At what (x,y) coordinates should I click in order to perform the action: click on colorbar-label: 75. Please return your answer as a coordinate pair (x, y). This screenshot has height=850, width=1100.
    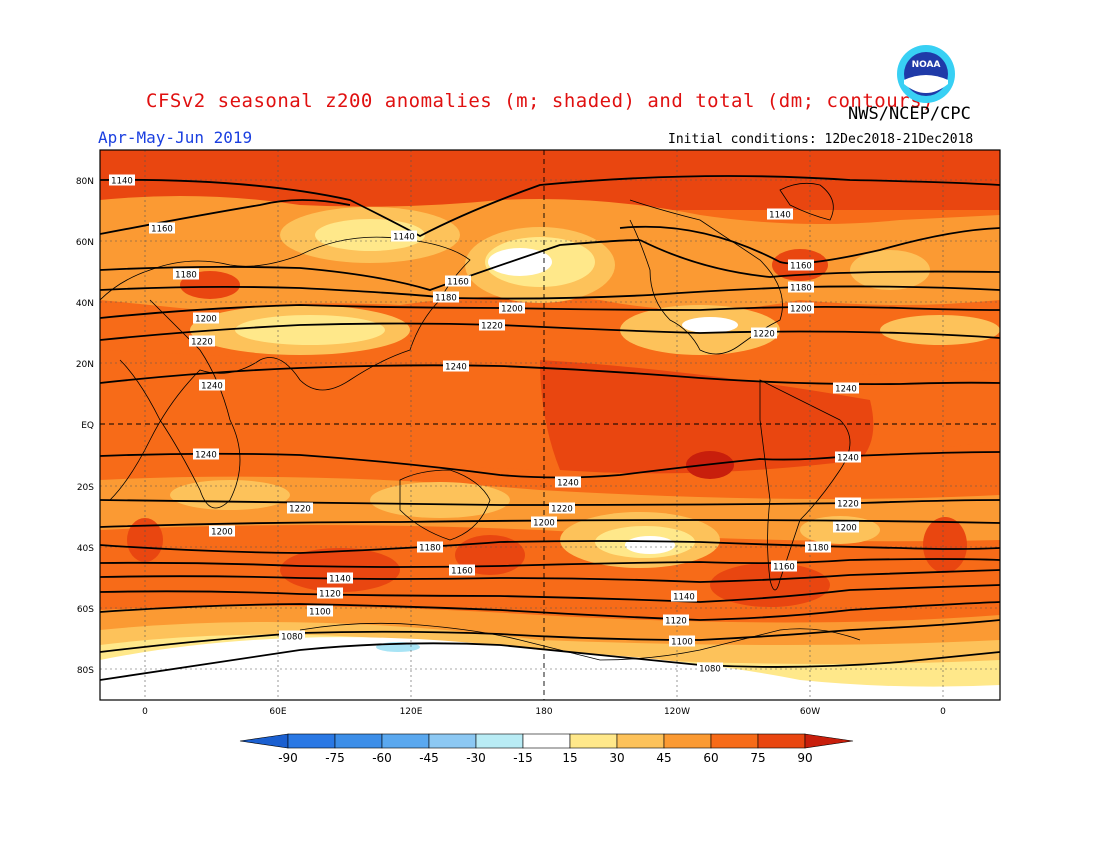
    Looking at the image, I should click on (757, 758).